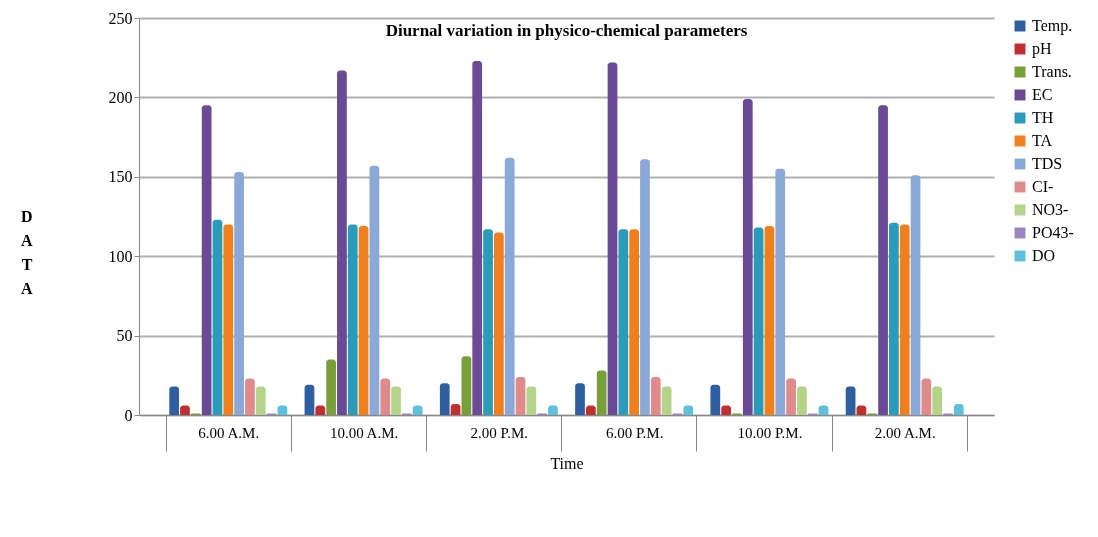 The height and width of the screenshot is (537, 1098). What do you see at coordinates (1042, 49) in the screenshot?
I see `legend-label: pH` at bounding box center [1042, 49].